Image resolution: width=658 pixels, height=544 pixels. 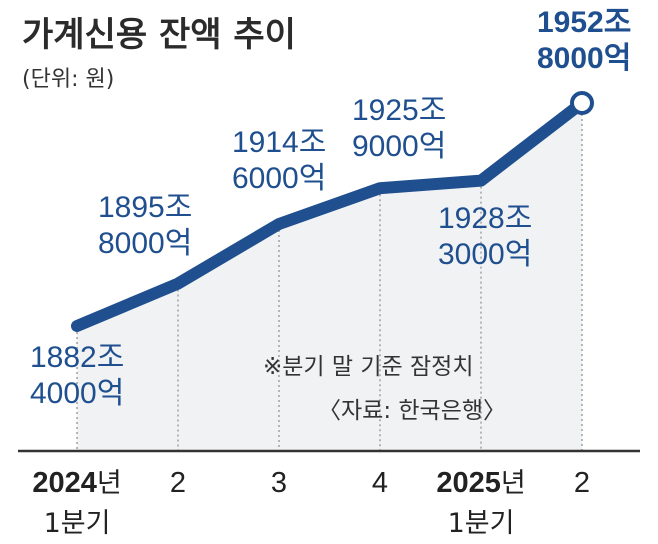 What do you see at coordinates (68, 79) in the screenshot?
I see `chart-unit: (단위: 원)` at bounding box center [68, 79].